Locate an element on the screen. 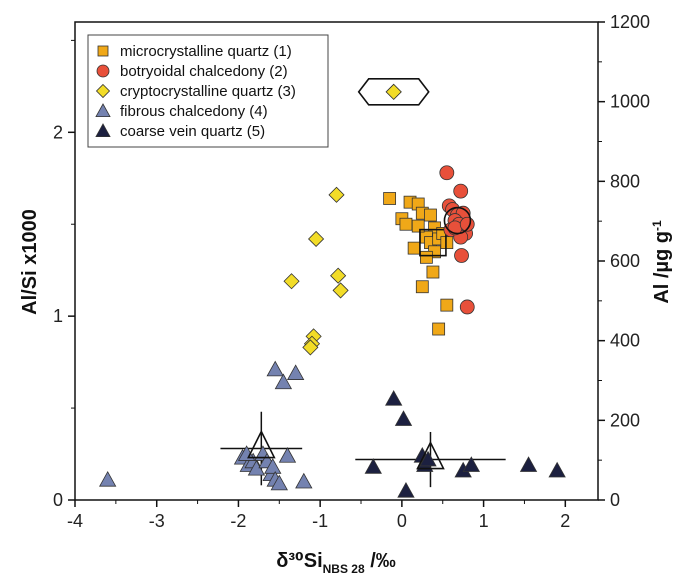 This screenshot has width=675, height=577. y-tick-label: 1 is located at coordinates (58, 316).